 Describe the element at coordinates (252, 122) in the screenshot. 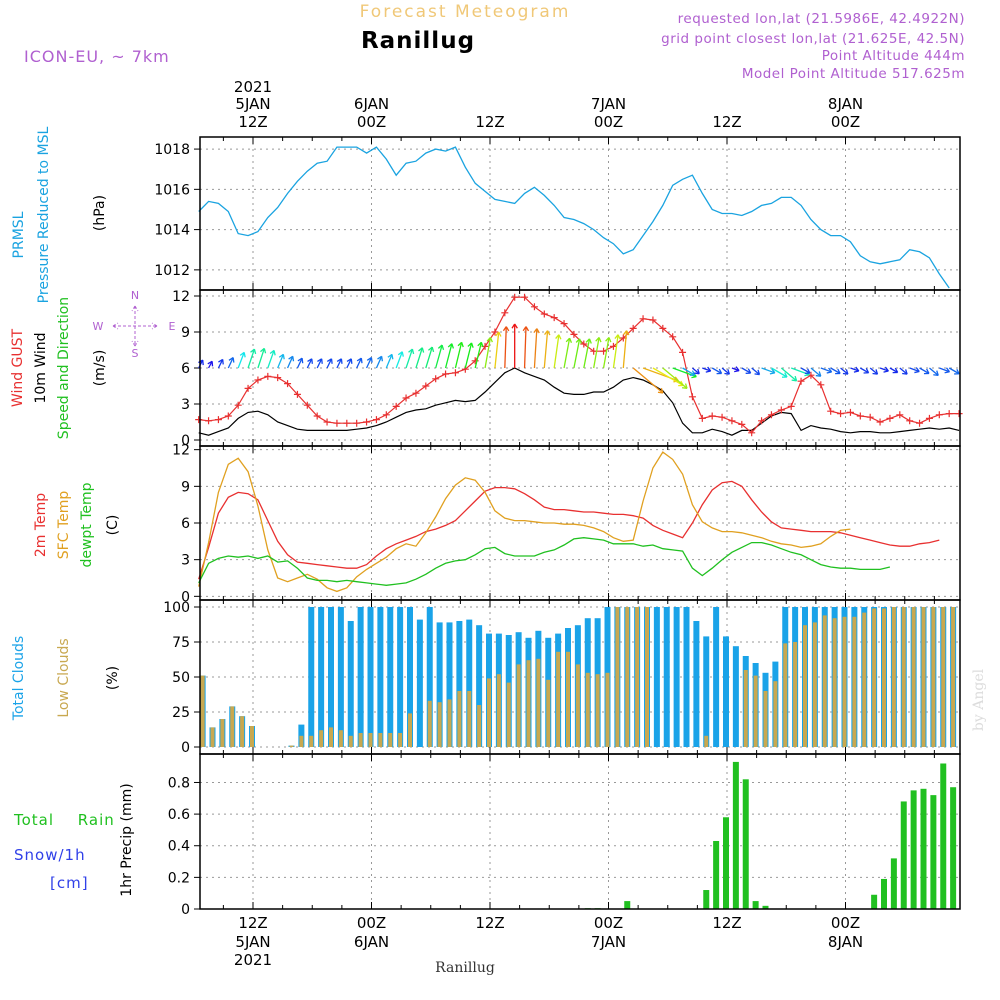

I see `top-hour-label: 12Z` at that location.